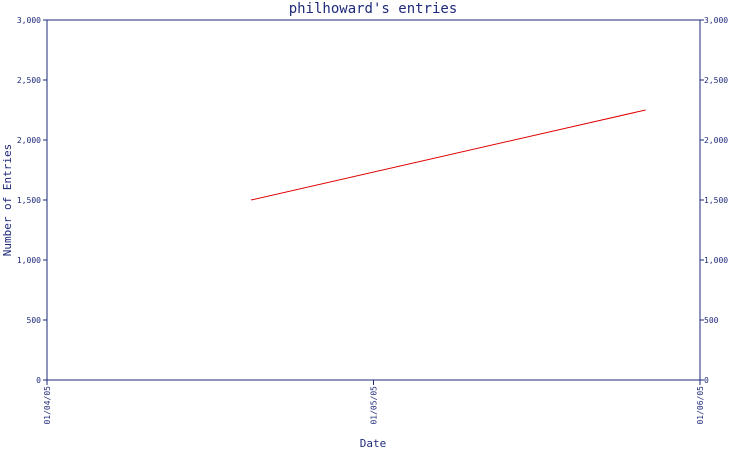 The width and height of the screenshot is (750, 450). What do you see at coordinates (711, 320) in the screenshot?
I see `y-tick-label-right: 500` at bounding box center [711, 320].